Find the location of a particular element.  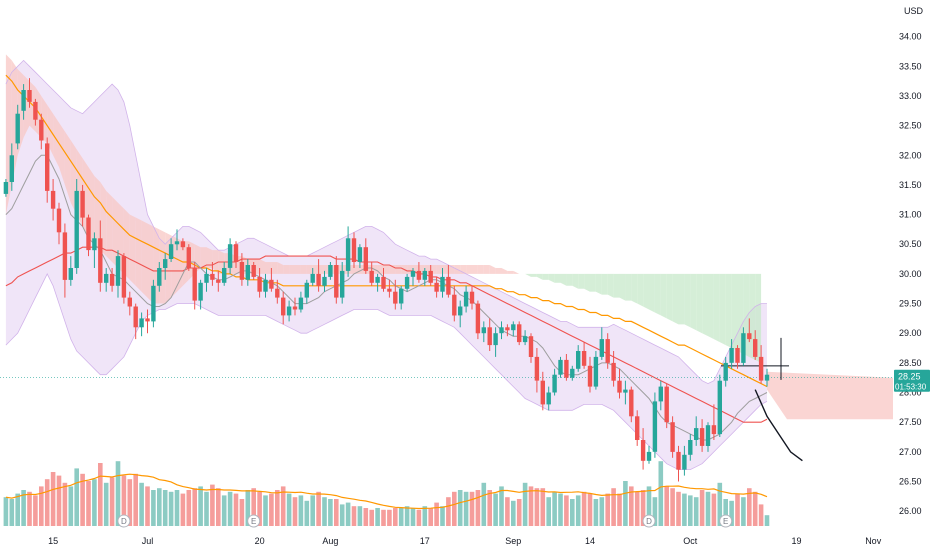

cloud-forward is located at coordinates (830, 395).